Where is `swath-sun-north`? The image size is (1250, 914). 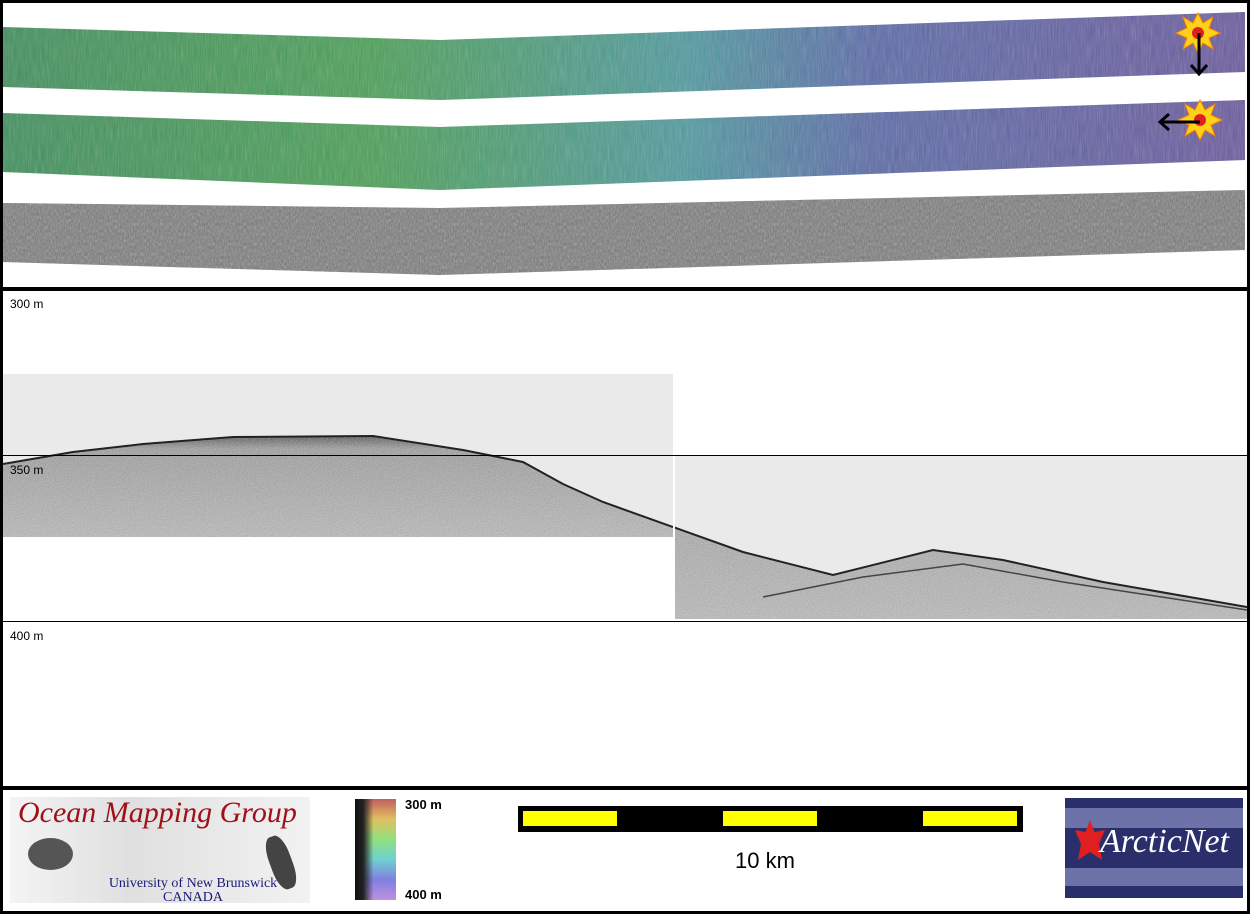
swath-sun-north is located at coordinates (624, 56).